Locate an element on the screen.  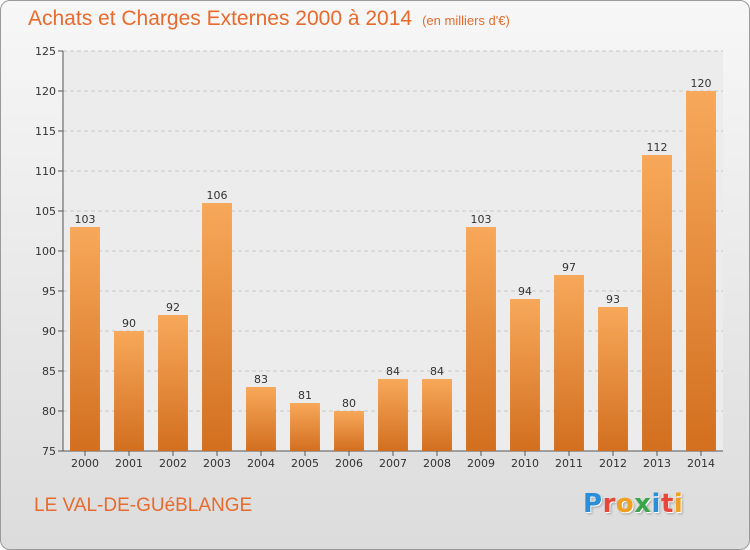
logo-letter: t is located at coordinates (667, 504).